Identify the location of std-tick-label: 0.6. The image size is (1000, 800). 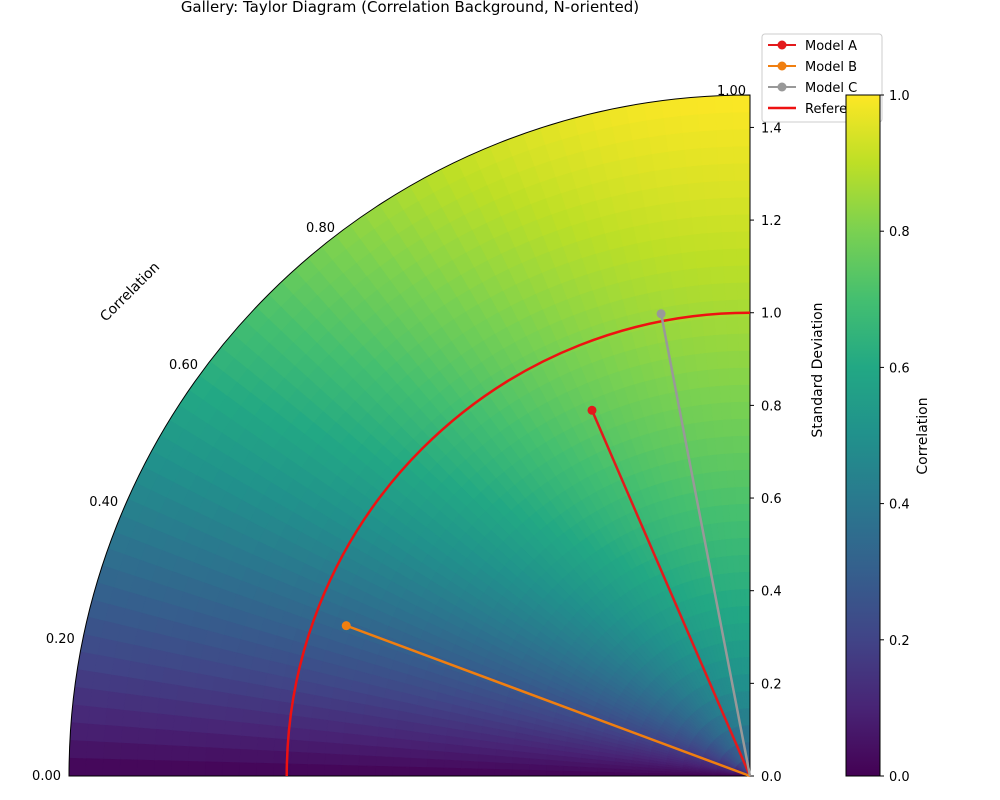
(771, 499).